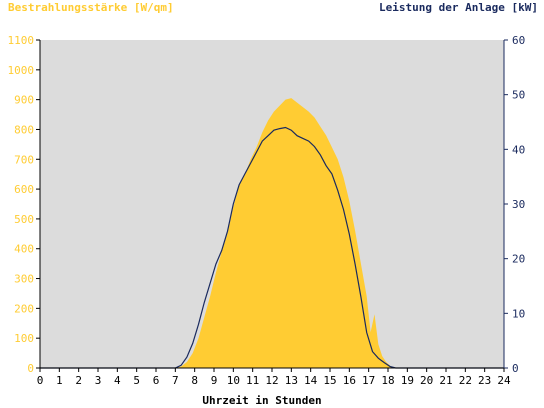 The width and height of the screenshot is (544, 408). Describe the element at coordinates (407, 380) in the screenshot. I see `x-tick-label: 19` at that location.